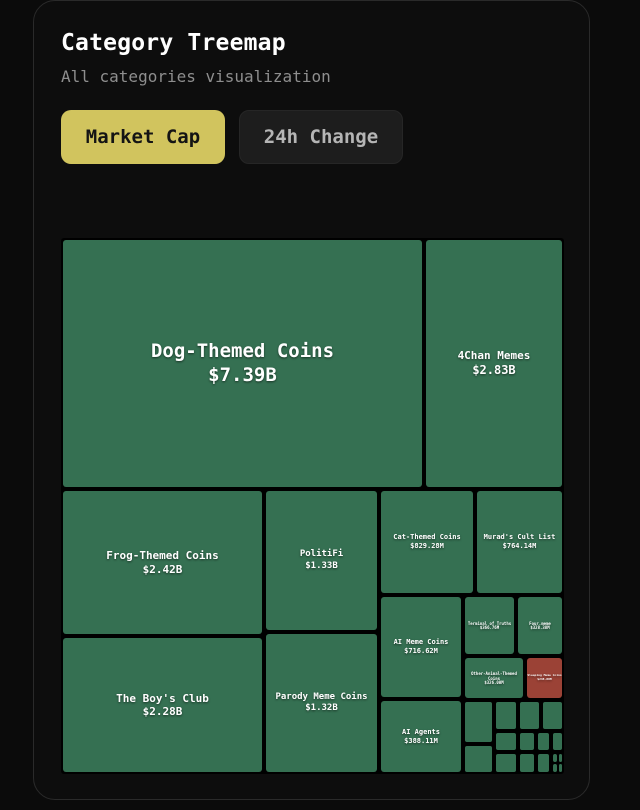 The height and width of the screenshot is (810, 640). Describe the element at coordinates (489, 623) in the screenshot. I see `tile-name: Terminal of Truths` at that location.